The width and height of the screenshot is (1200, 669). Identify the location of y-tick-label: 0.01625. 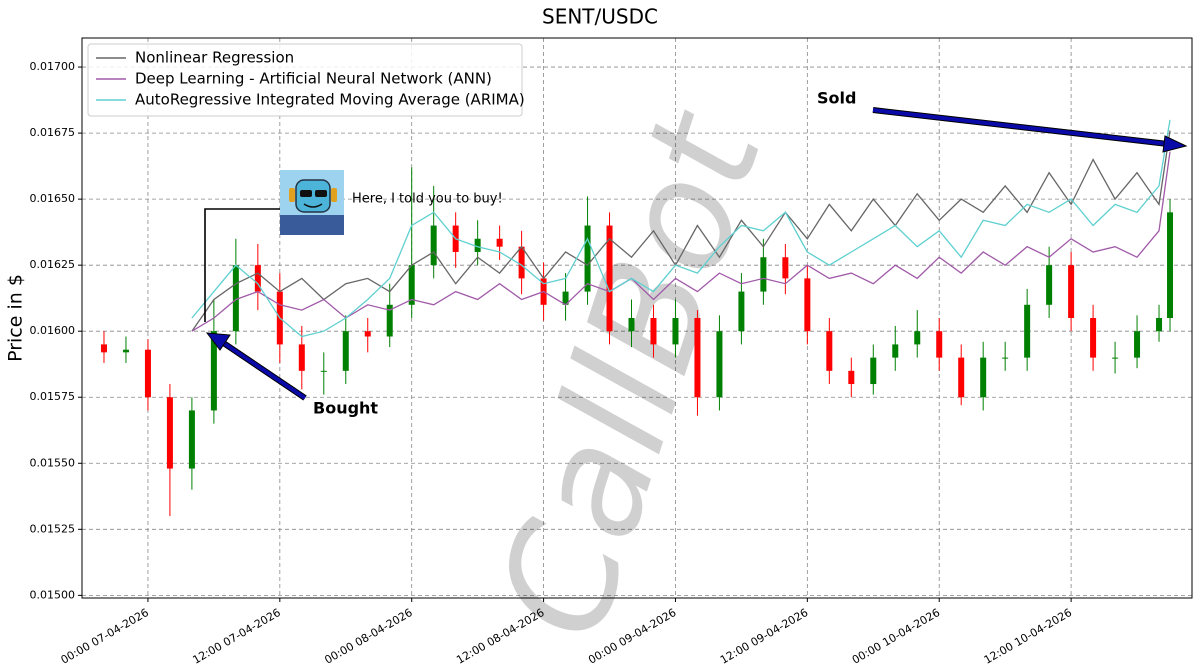
(53, 264).